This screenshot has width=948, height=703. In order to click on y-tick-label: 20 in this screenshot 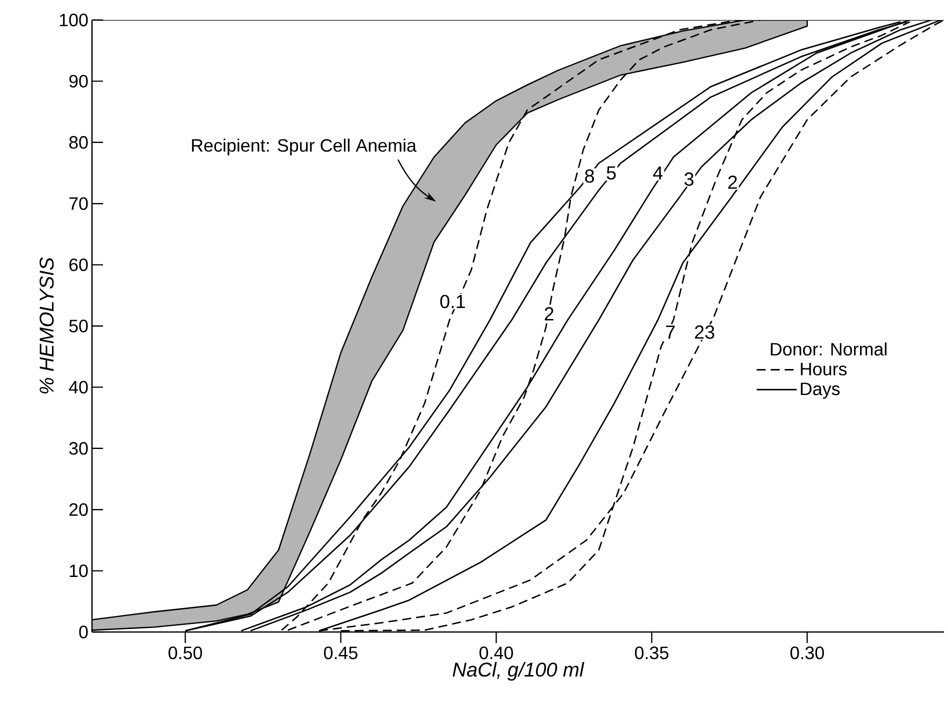, I will do `click(78, 509)`.